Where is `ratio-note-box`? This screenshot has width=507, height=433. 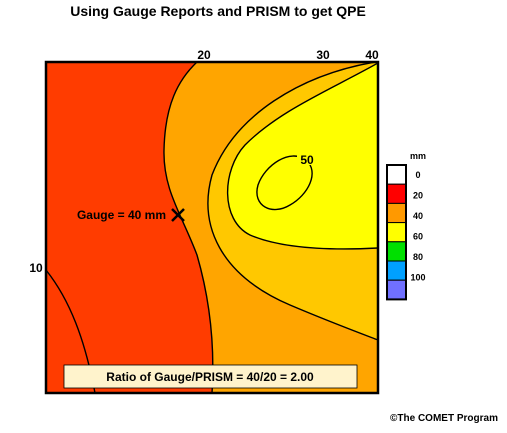 ratio-note-box is located at coordinates (210, 376).